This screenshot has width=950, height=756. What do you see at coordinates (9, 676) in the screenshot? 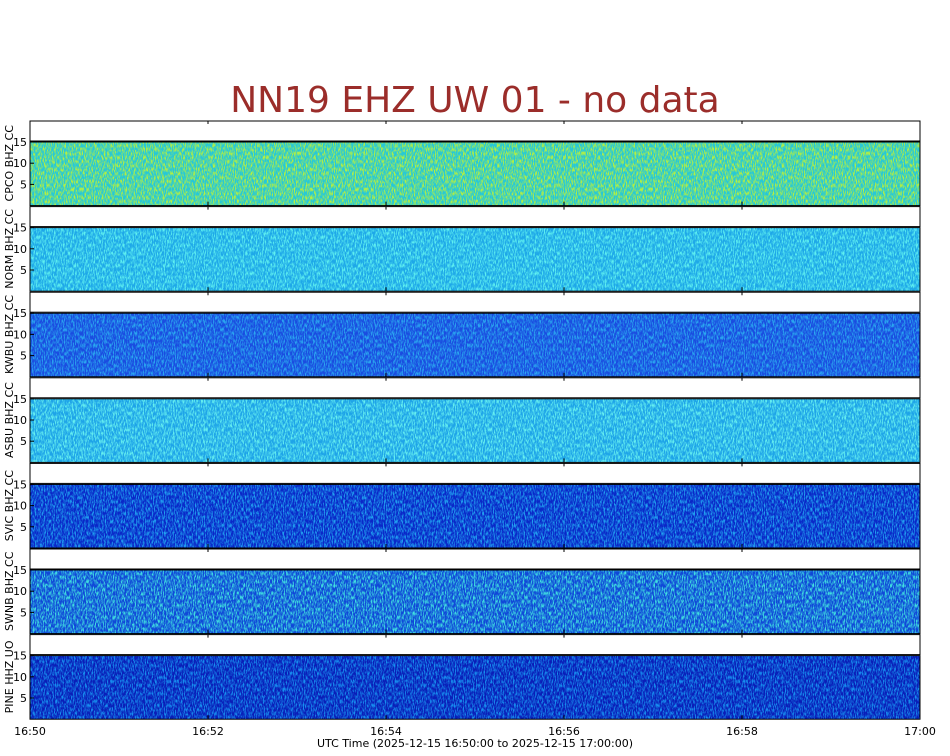
I see `panel-label: PINE HHZ UO` at bounding box center [9, 676].